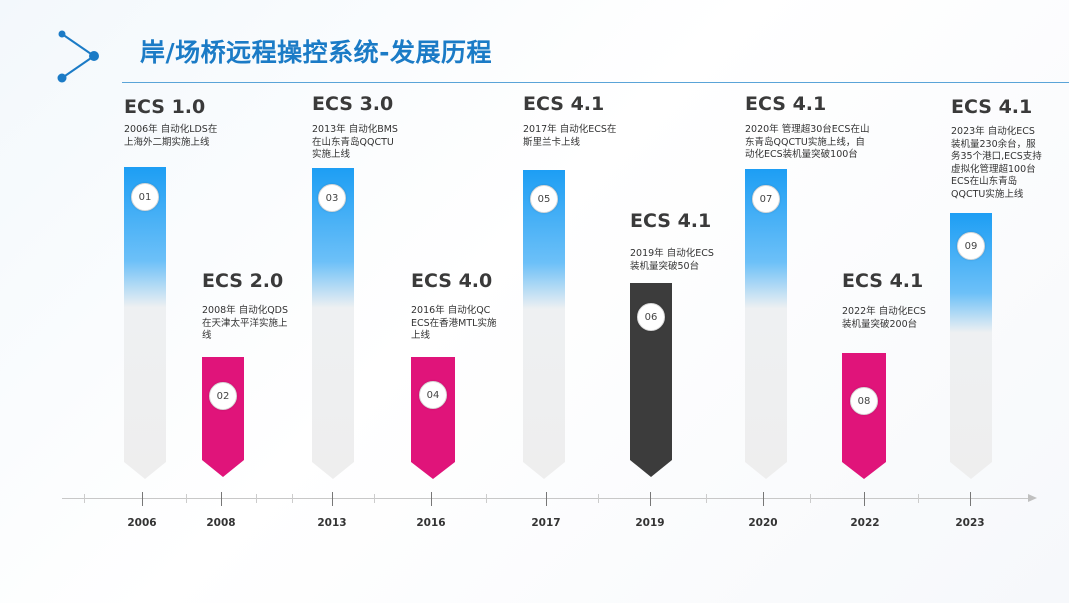  I want to click on milestone-text: 2006年 自动化LDS在 上海外二期实施上线, so click(171, 136).